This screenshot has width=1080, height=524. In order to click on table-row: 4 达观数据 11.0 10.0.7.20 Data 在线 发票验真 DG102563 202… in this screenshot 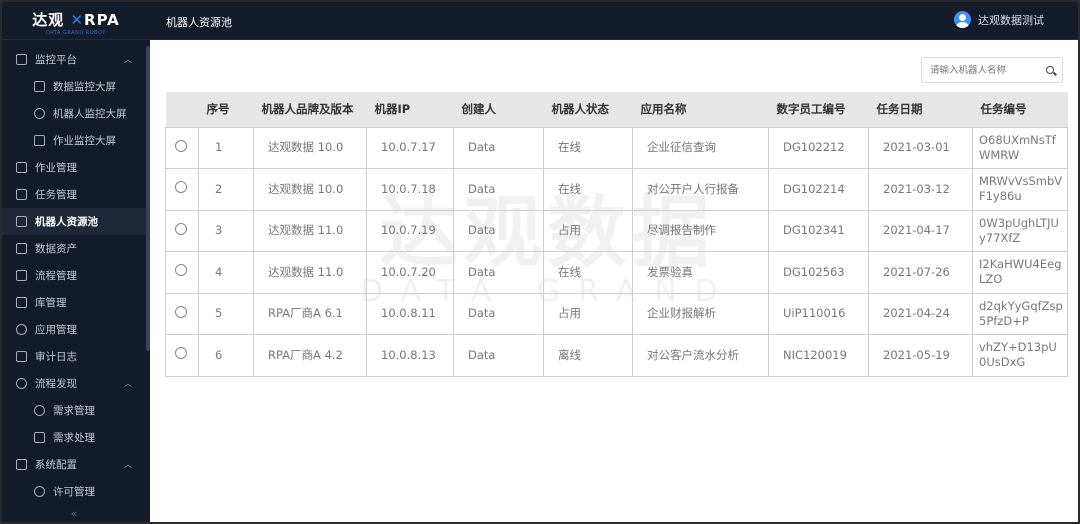, I will do `click(616, 272)`.